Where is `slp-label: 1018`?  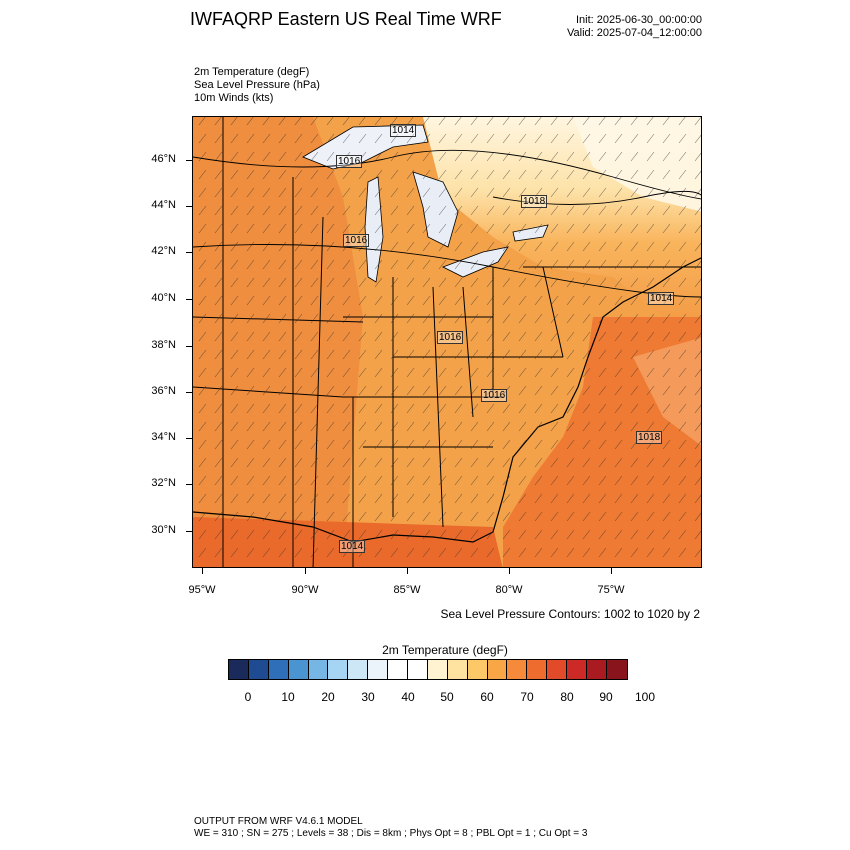 slp-label: 1018 is located at coordinates (534, 201).